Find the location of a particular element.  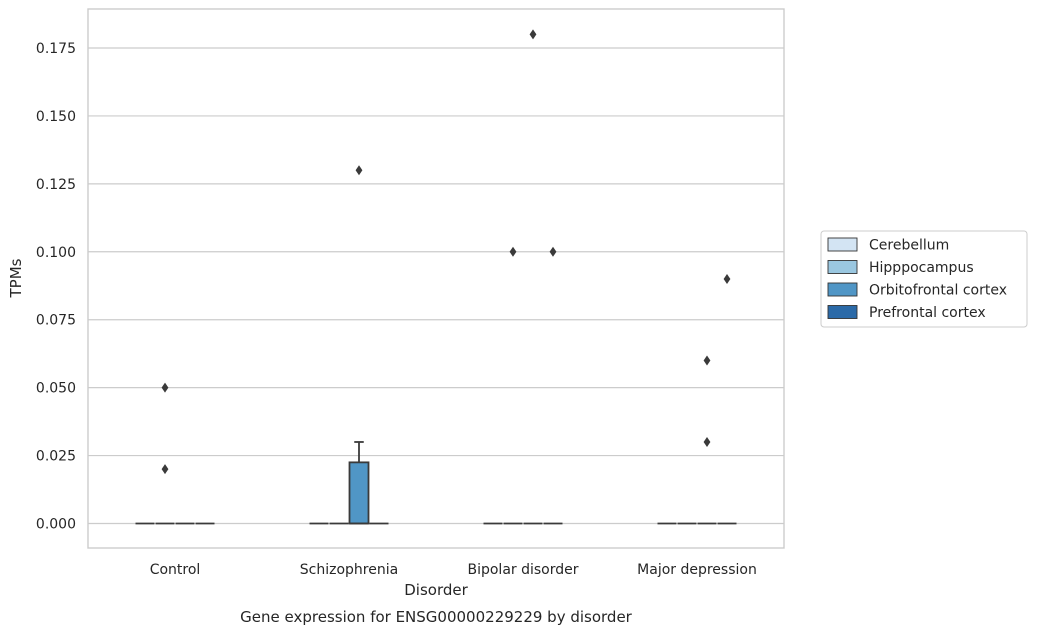

y-axis-title: TPMs is located at coordinates (16, 278).